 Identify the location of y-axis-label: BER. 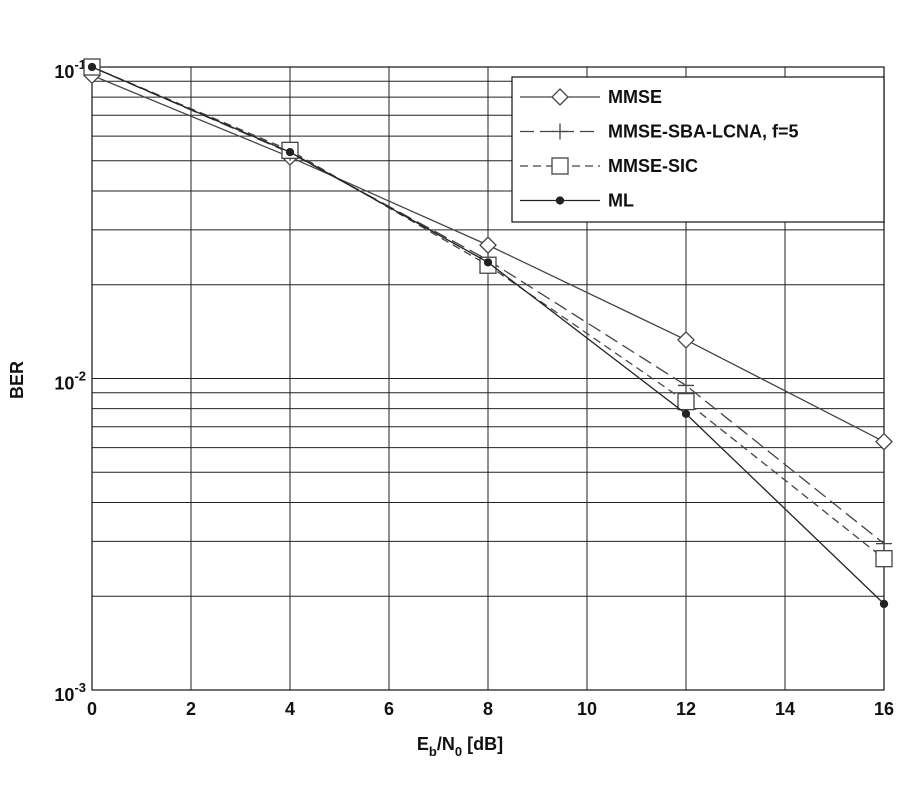
(17, 380).